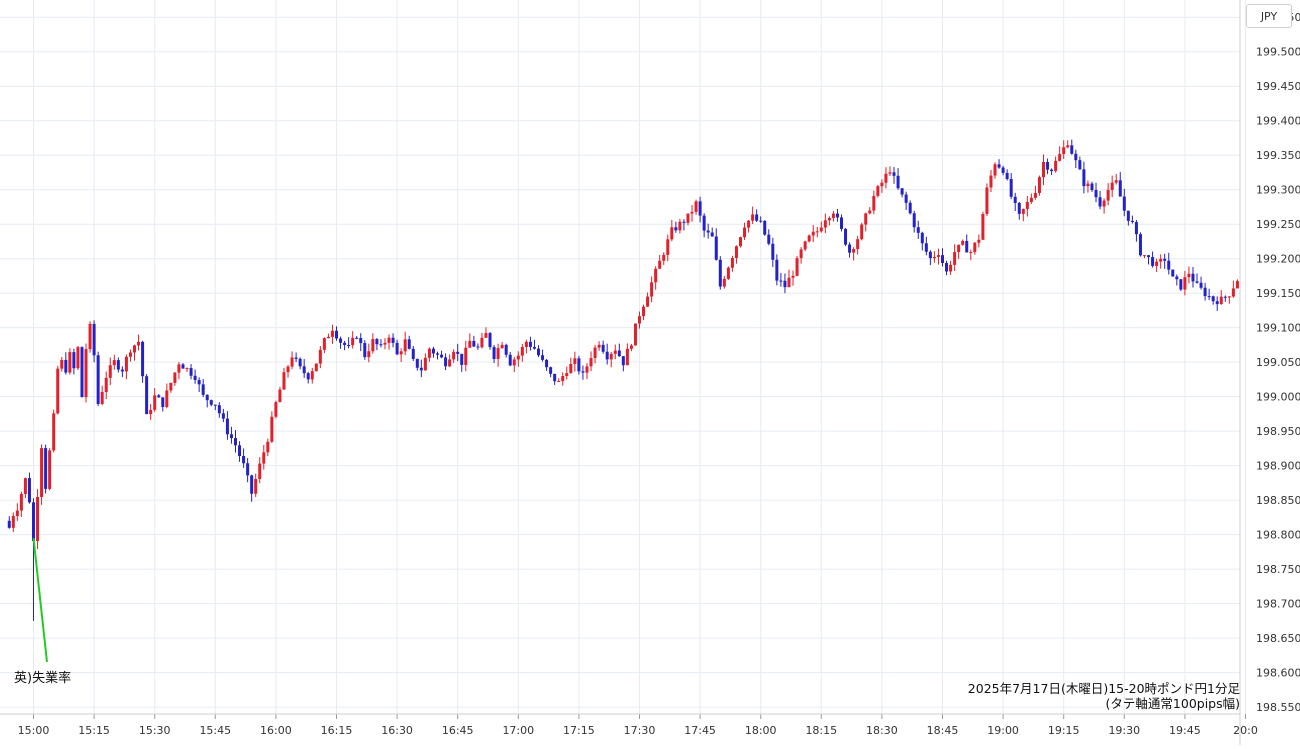  I want to click on x-tick-label: 18:45, so click(943, 730).